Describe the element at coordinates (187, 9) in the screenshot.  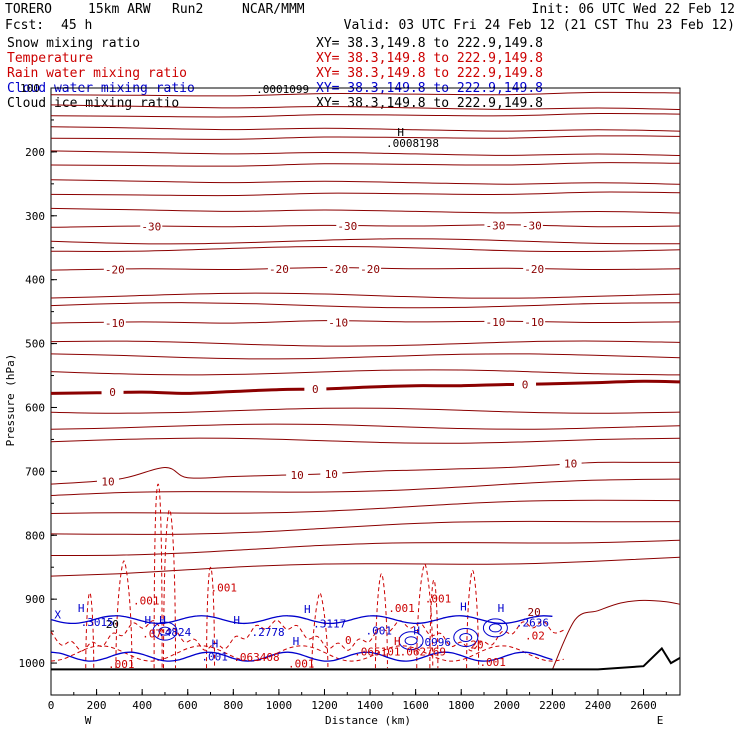
I see `header-run: Run2` at that location.